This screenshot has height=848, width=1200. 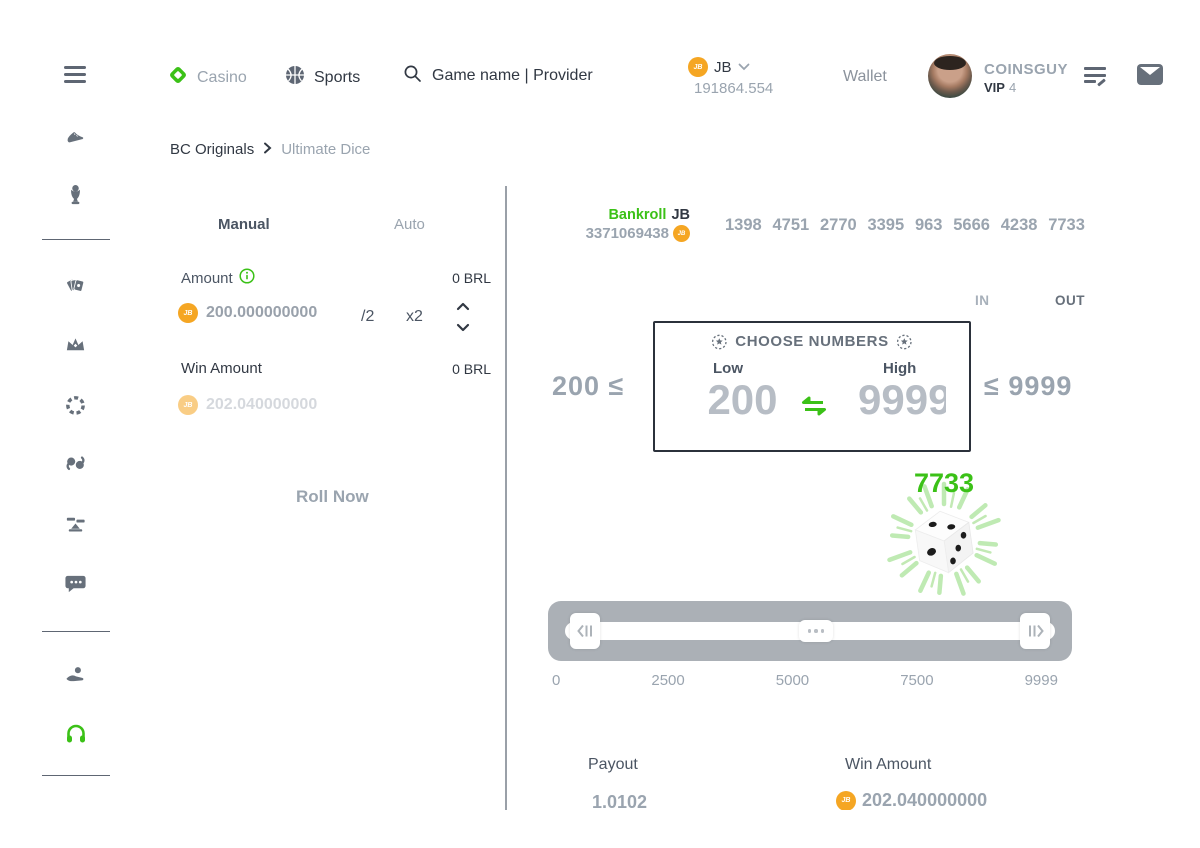 I want to click on payout-label: Payout, so click(x=613, y=764).